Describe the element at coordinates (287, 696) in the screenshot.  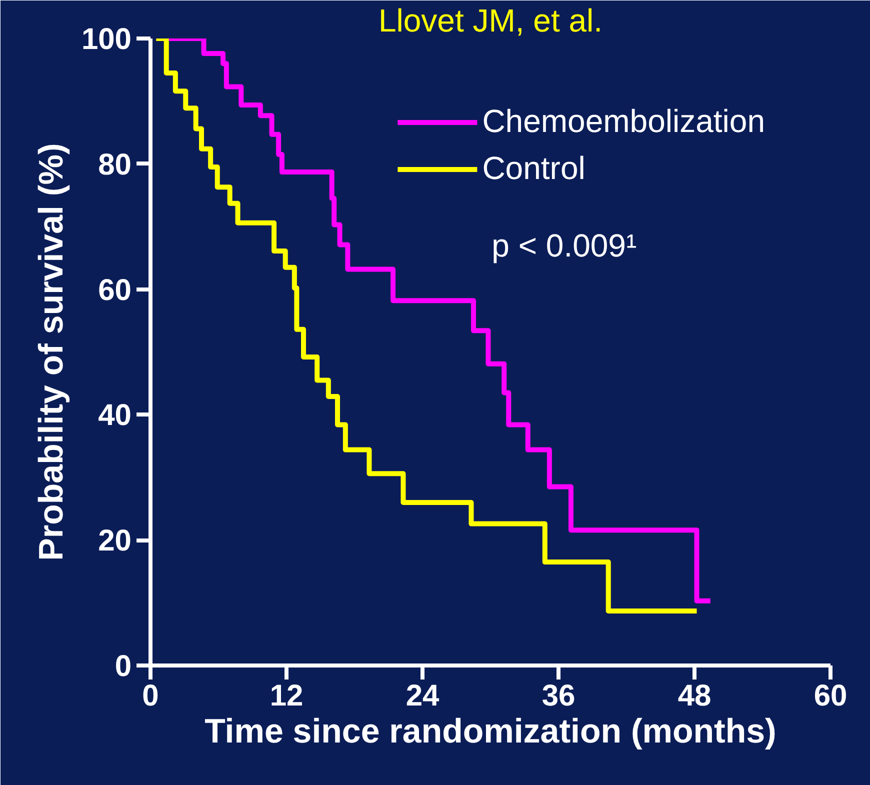
I see `x-tick-label: 12` at that location.